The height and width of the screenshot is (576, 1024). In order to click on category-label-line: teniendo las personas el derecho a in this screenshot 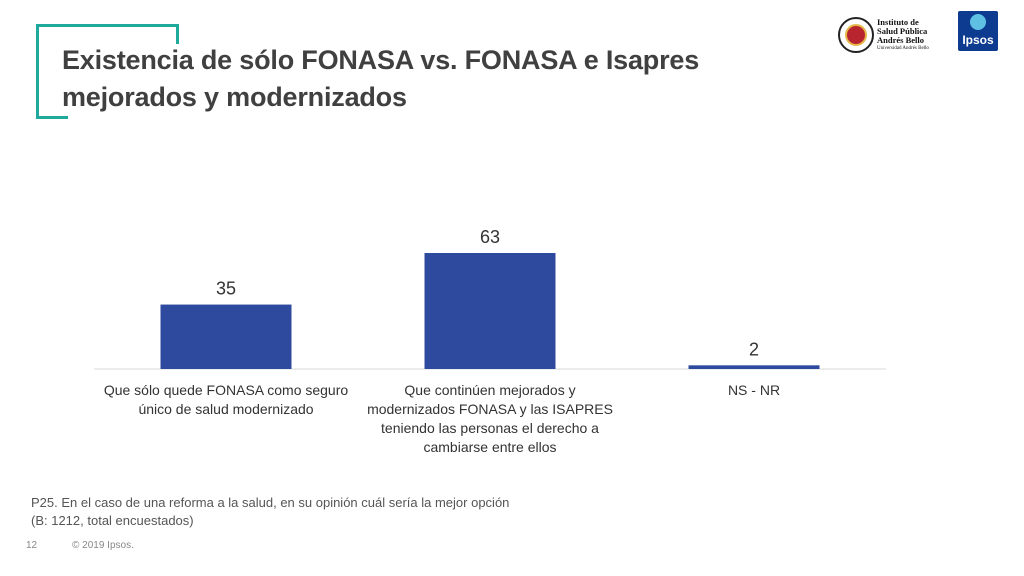, I will do `click(490, 428)`.